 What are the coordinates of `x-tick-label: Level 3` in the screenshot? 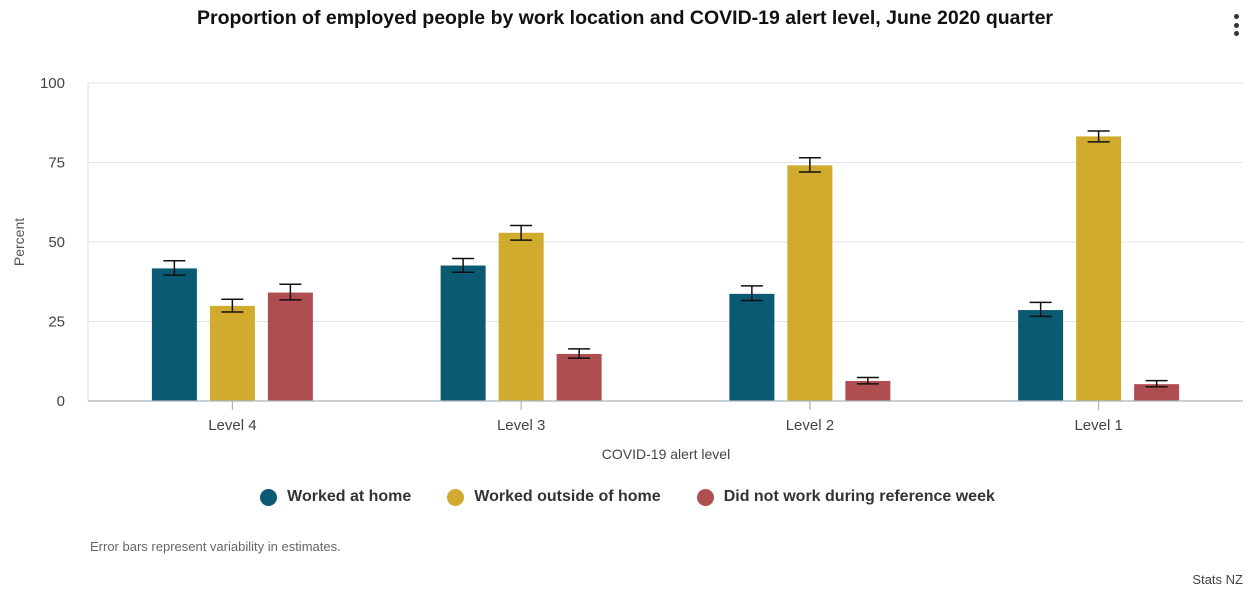 It's located at (521, 425).